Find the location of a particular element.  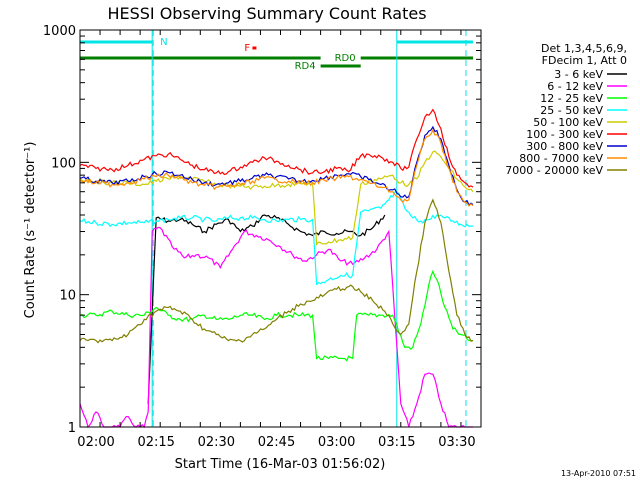

x-axis-label: Start Time (16-Mar-03 01:56:02) is located at coordinates (280, 464).